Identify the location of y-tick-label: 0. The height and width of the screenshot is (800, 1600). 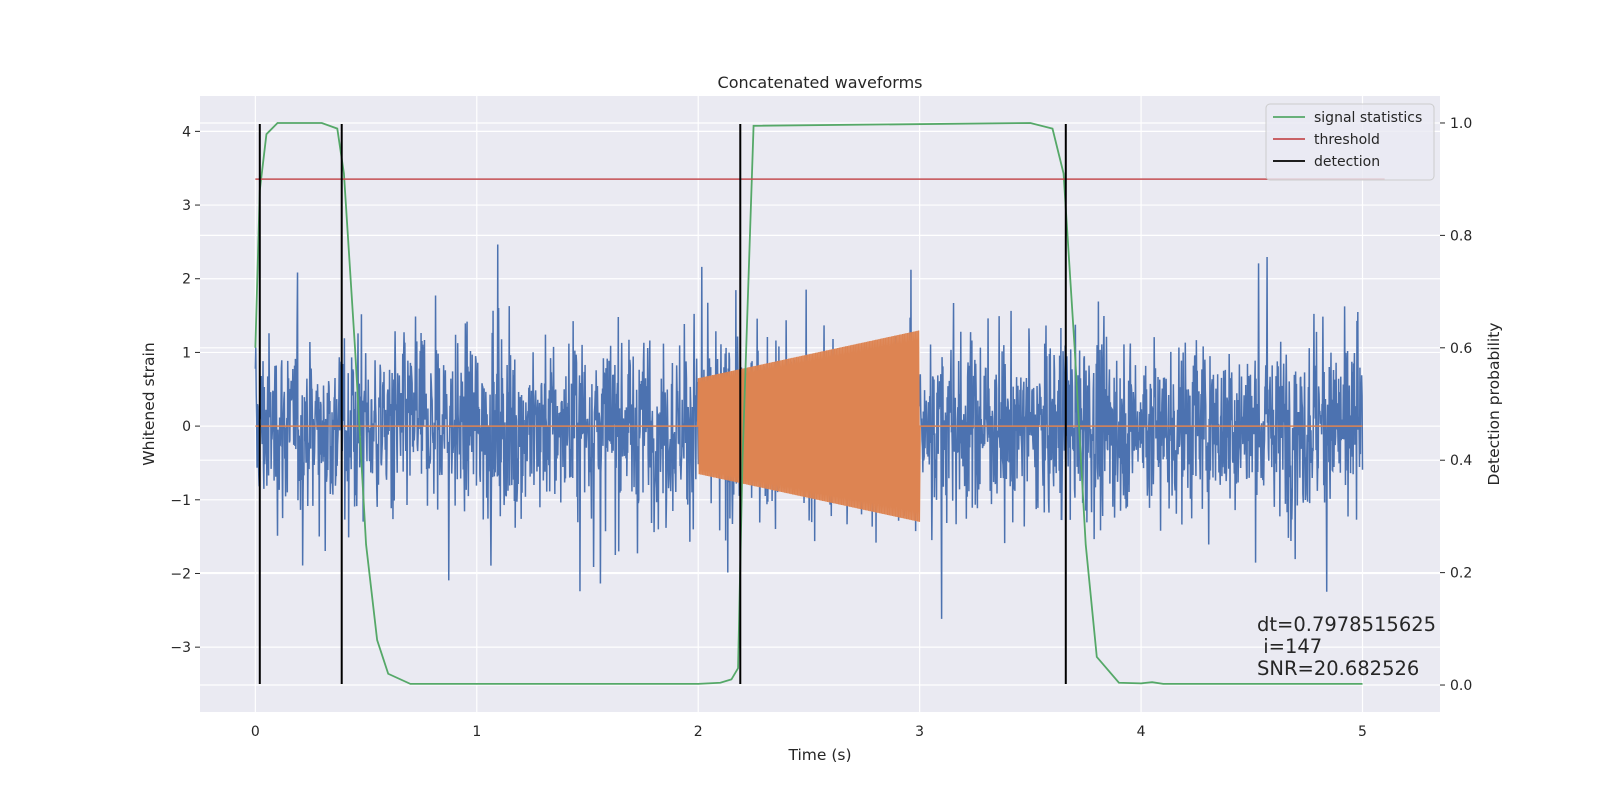
(186, 427).